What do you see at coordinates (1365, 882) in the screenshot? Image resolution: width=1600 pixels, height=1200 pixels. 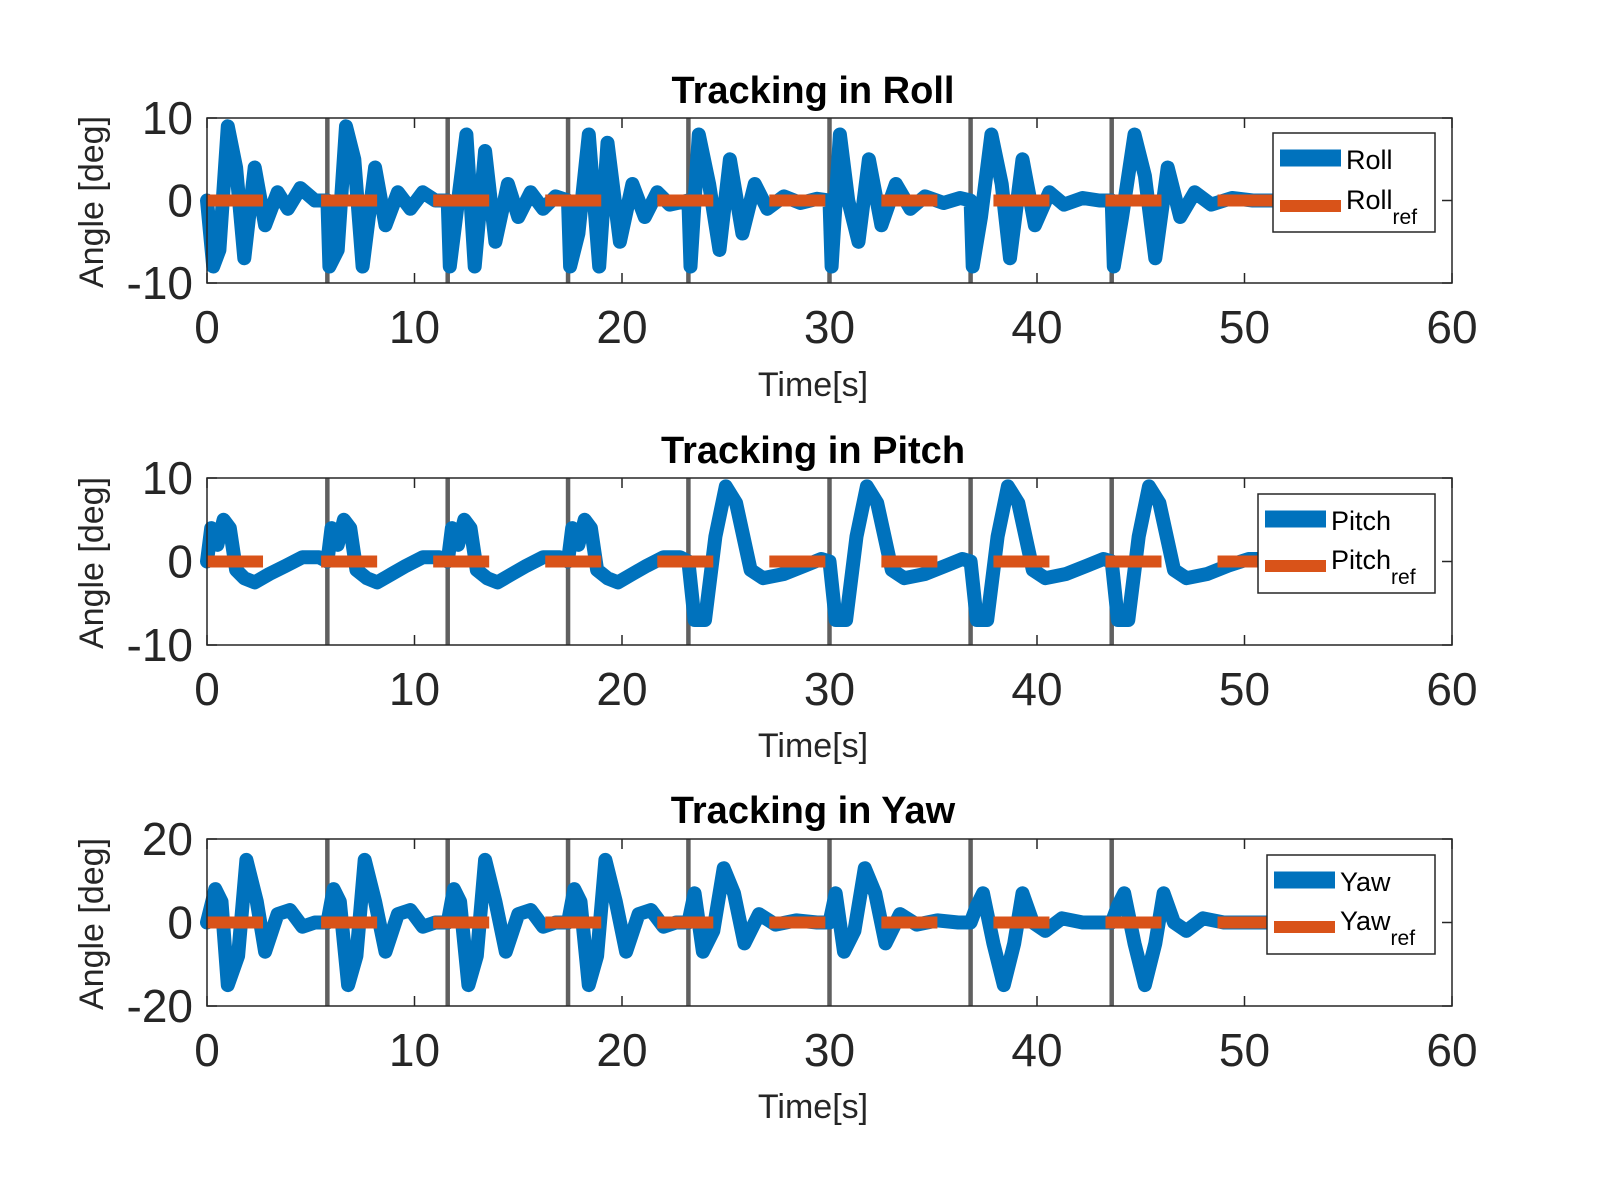 I see `legend-label-actual: Yaw` at bounding box center [1365, 882].